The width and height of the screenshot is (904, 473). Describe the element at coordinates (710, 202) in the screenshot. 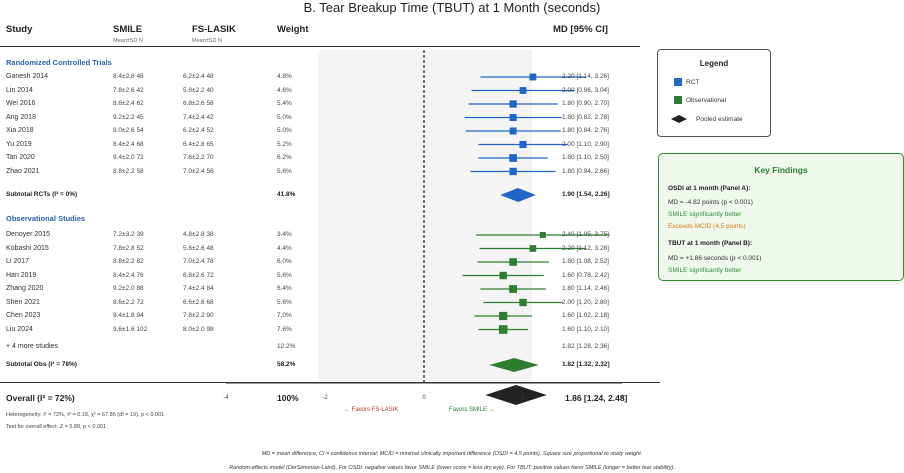

I see `findings-osdi-md: MD = -4.82 points (p < 0.001)` at that location.